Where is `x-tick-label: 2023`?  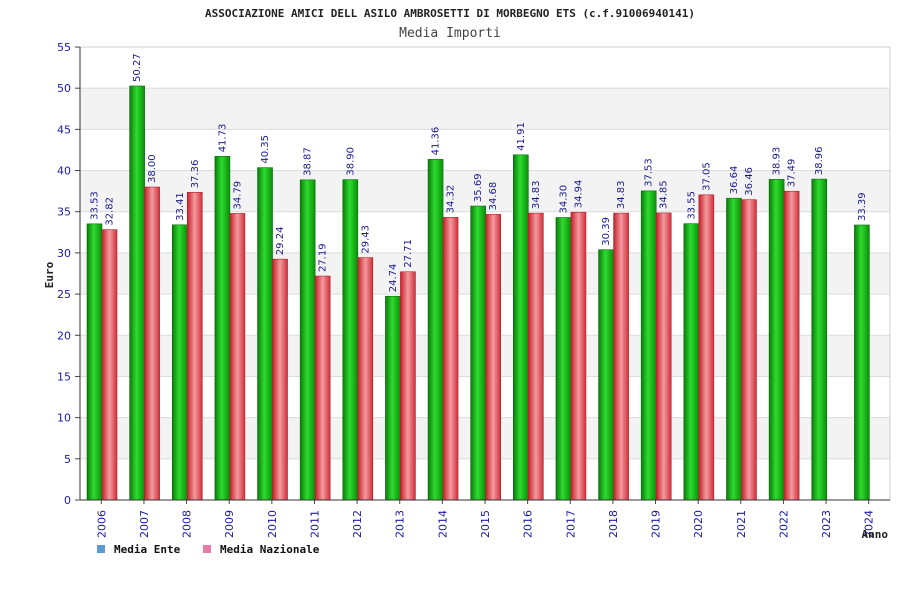
x-tick-label: 2023 is located at coordinates (826, 524).